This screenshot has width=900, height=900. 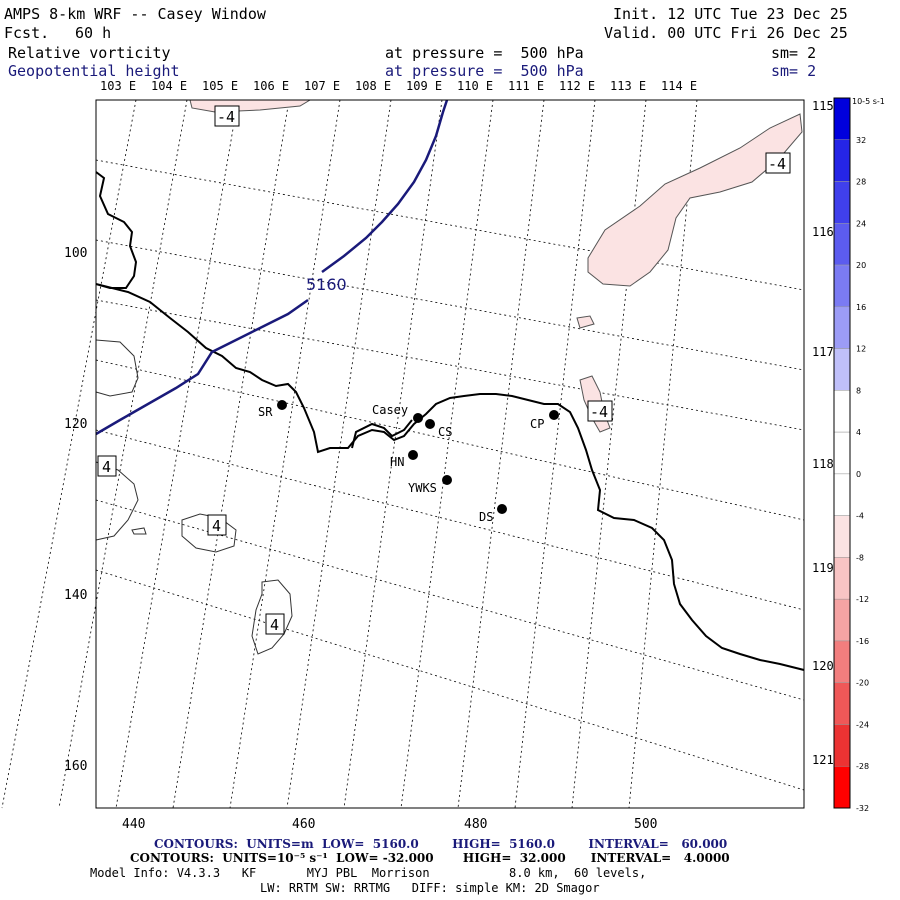 What do you see at coordinates (537, 424) in the screenshot?
I see `station-label-cp: CP` at bounding box center [537, 424].